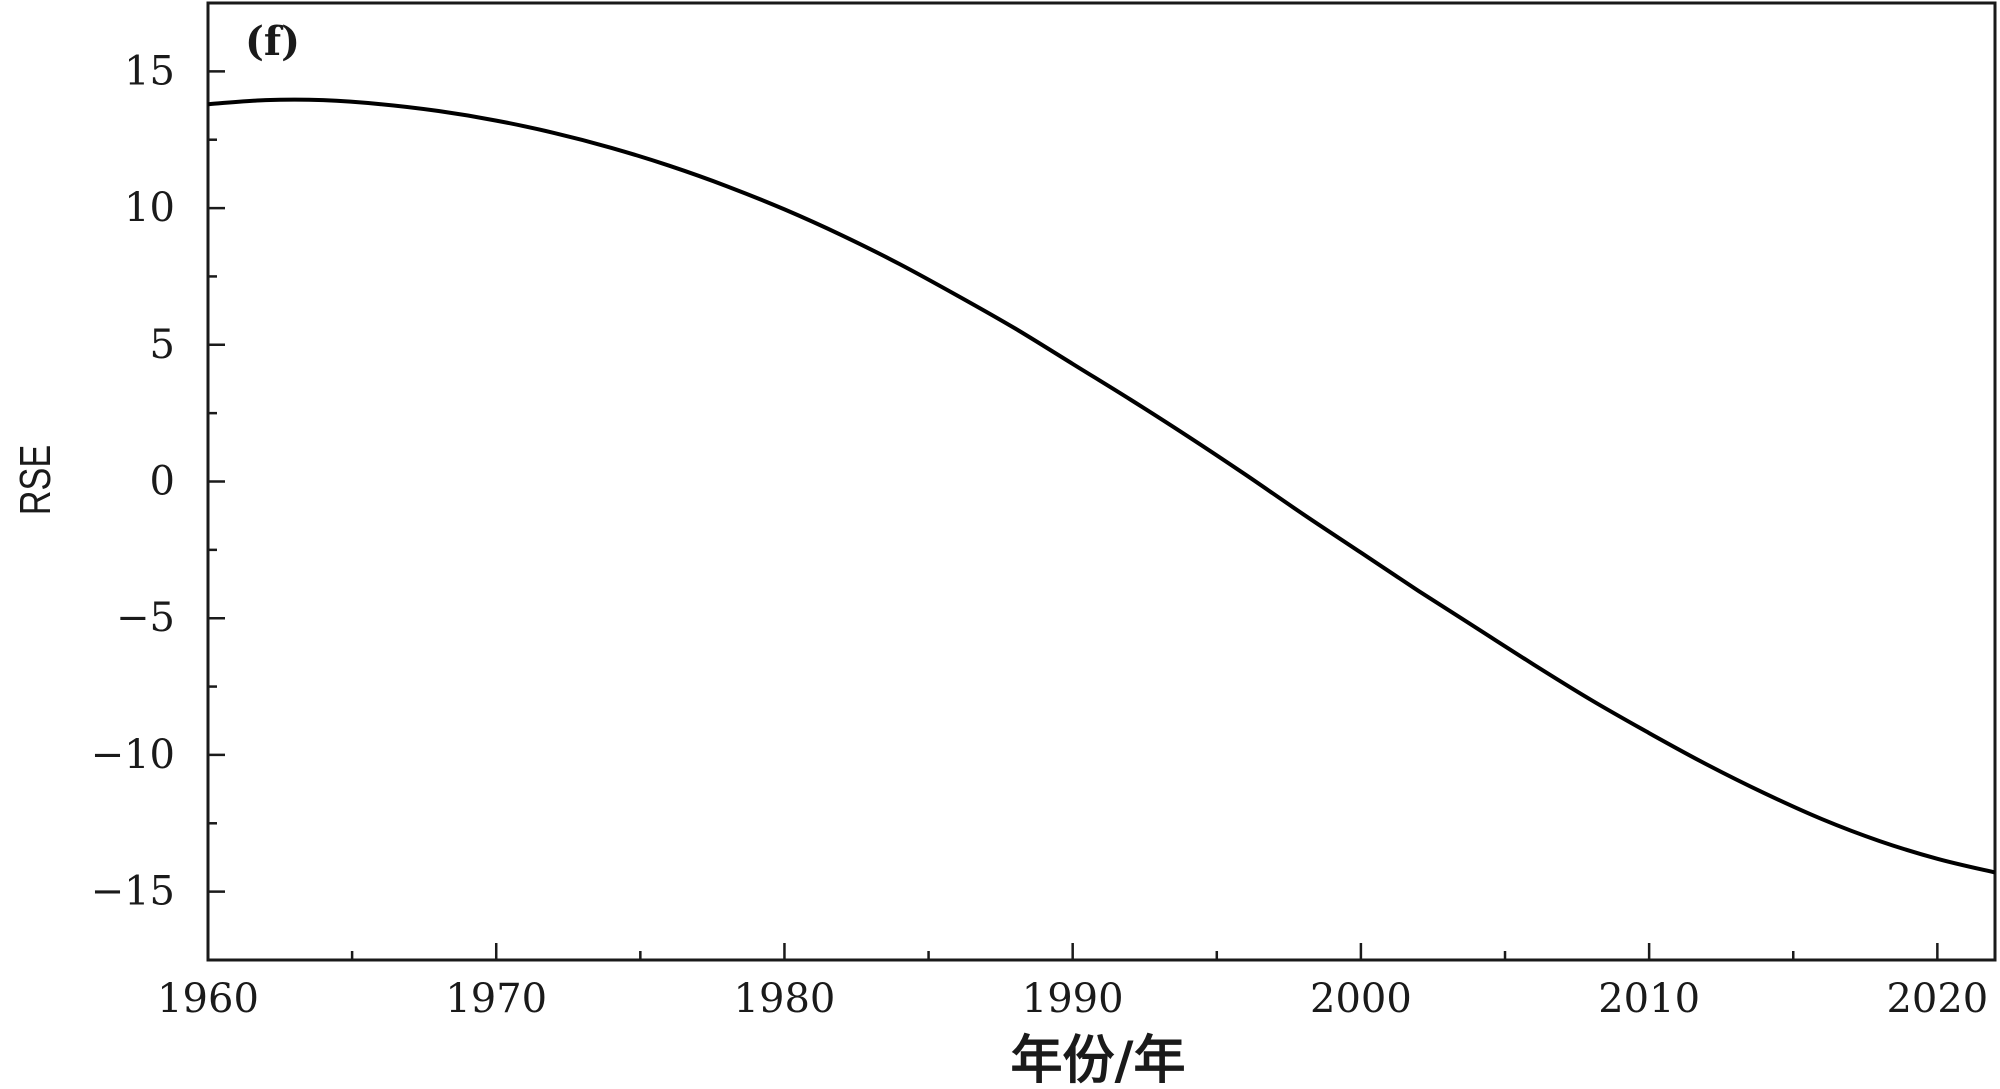  I want to click on y-axis-title: RSE, so click(35, 480).